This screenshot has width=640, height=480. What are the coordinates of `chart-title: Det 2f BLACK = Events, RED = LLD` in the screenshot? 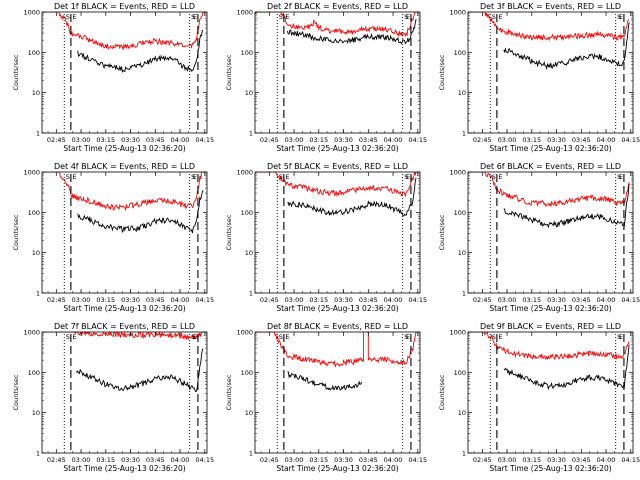 It's located at (337, 6).